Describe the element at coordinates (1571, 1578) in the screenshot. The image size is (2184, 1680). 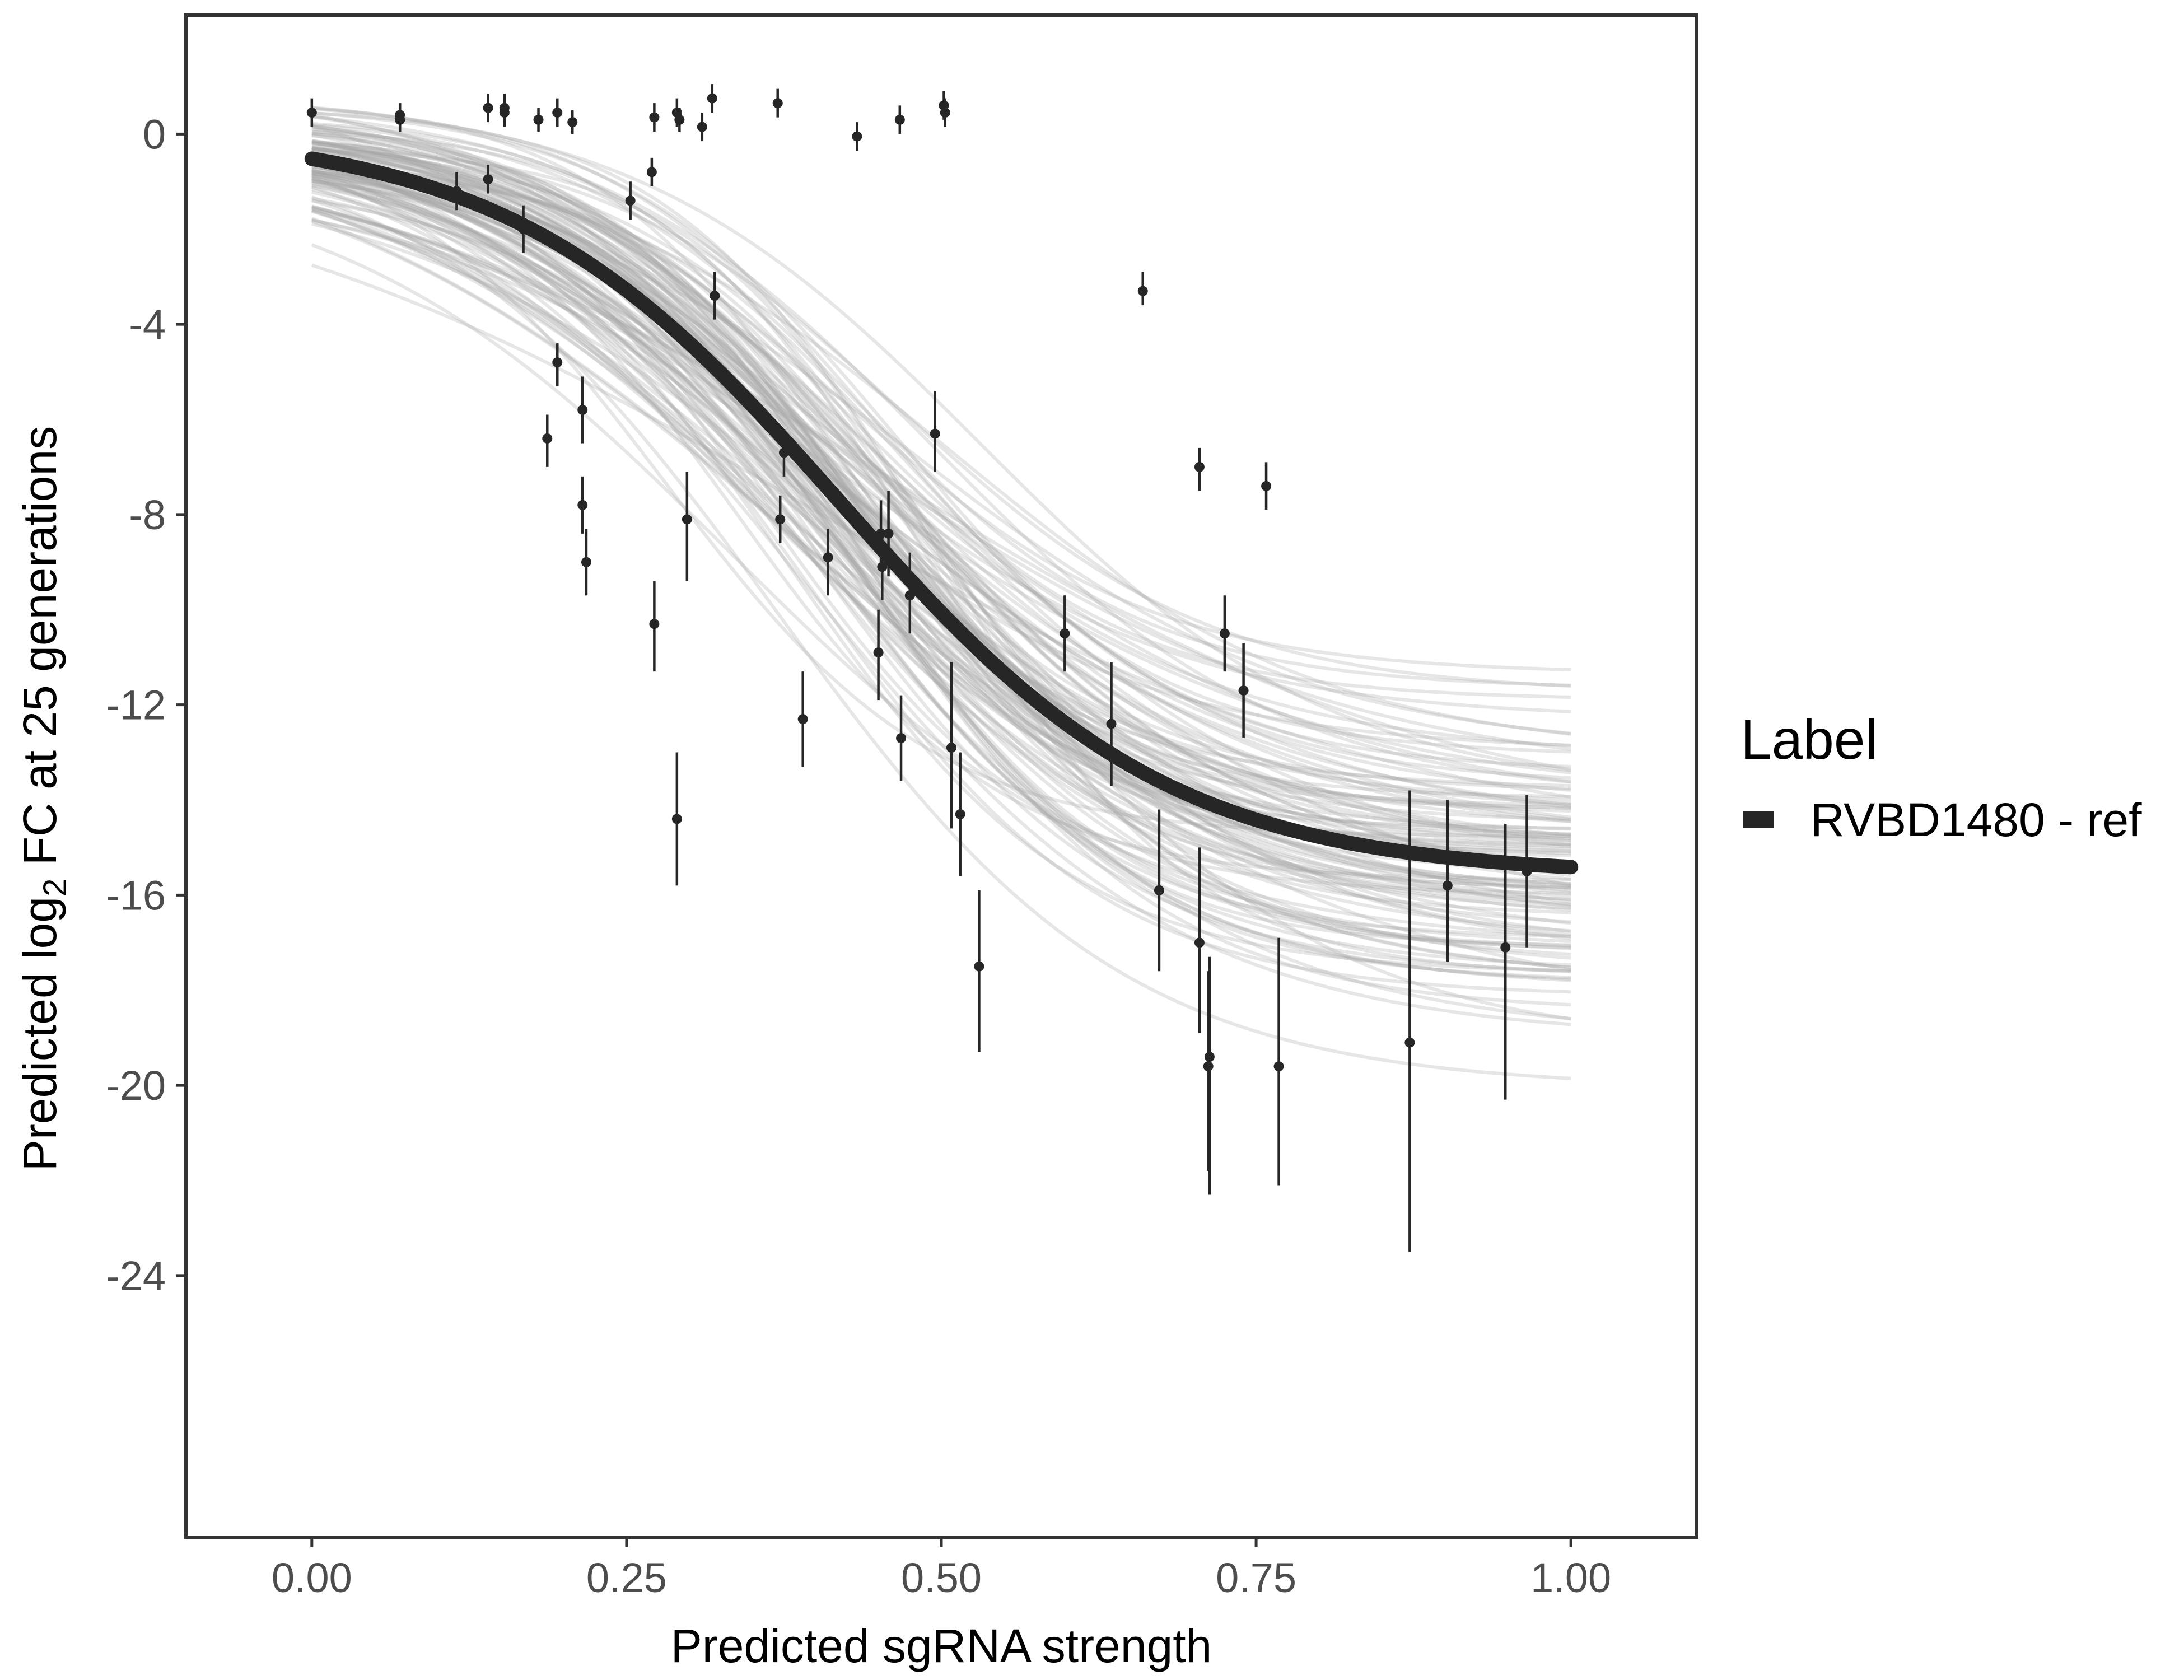
I see `x-tick-label: 1.00` at that location.